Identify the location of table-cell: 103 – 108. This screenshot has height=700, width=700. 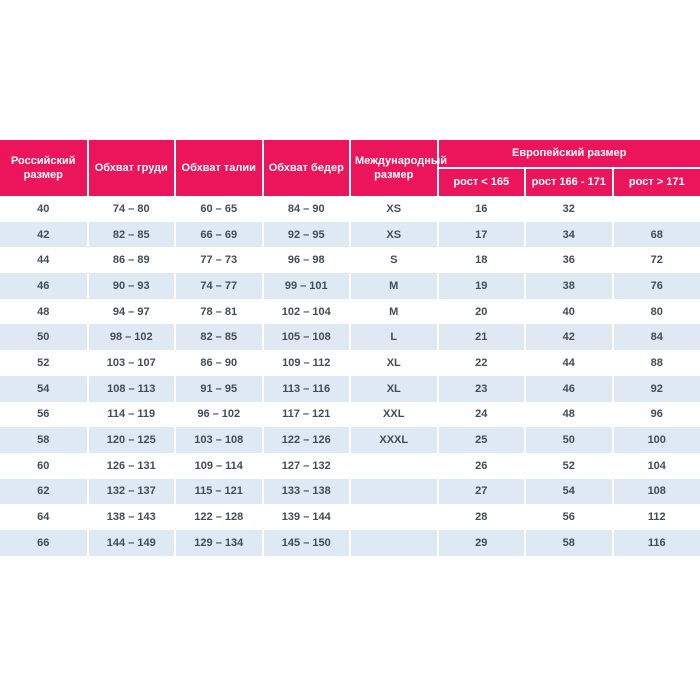
(219, 440).